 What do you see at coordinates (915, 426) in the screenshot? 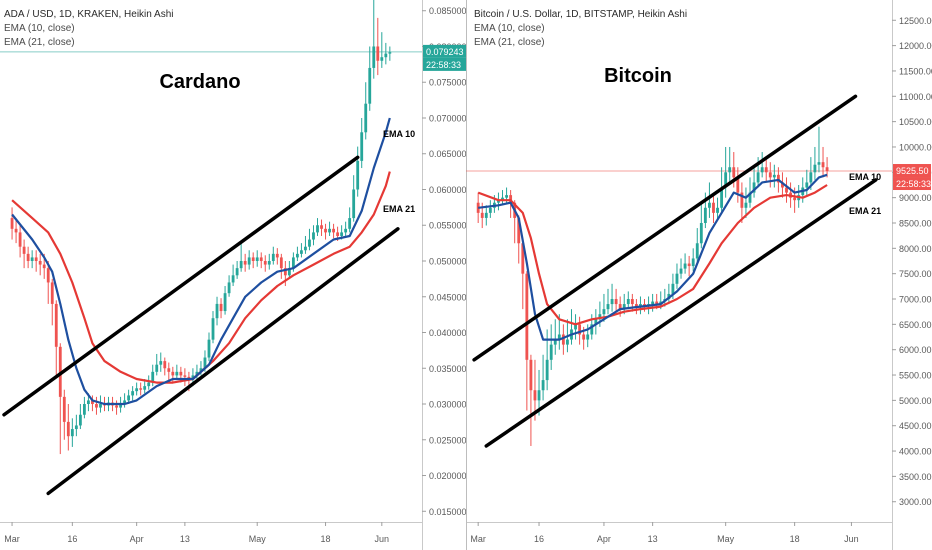
I see `y-tick-label: 4500.00` at bounding box center [915, 426].